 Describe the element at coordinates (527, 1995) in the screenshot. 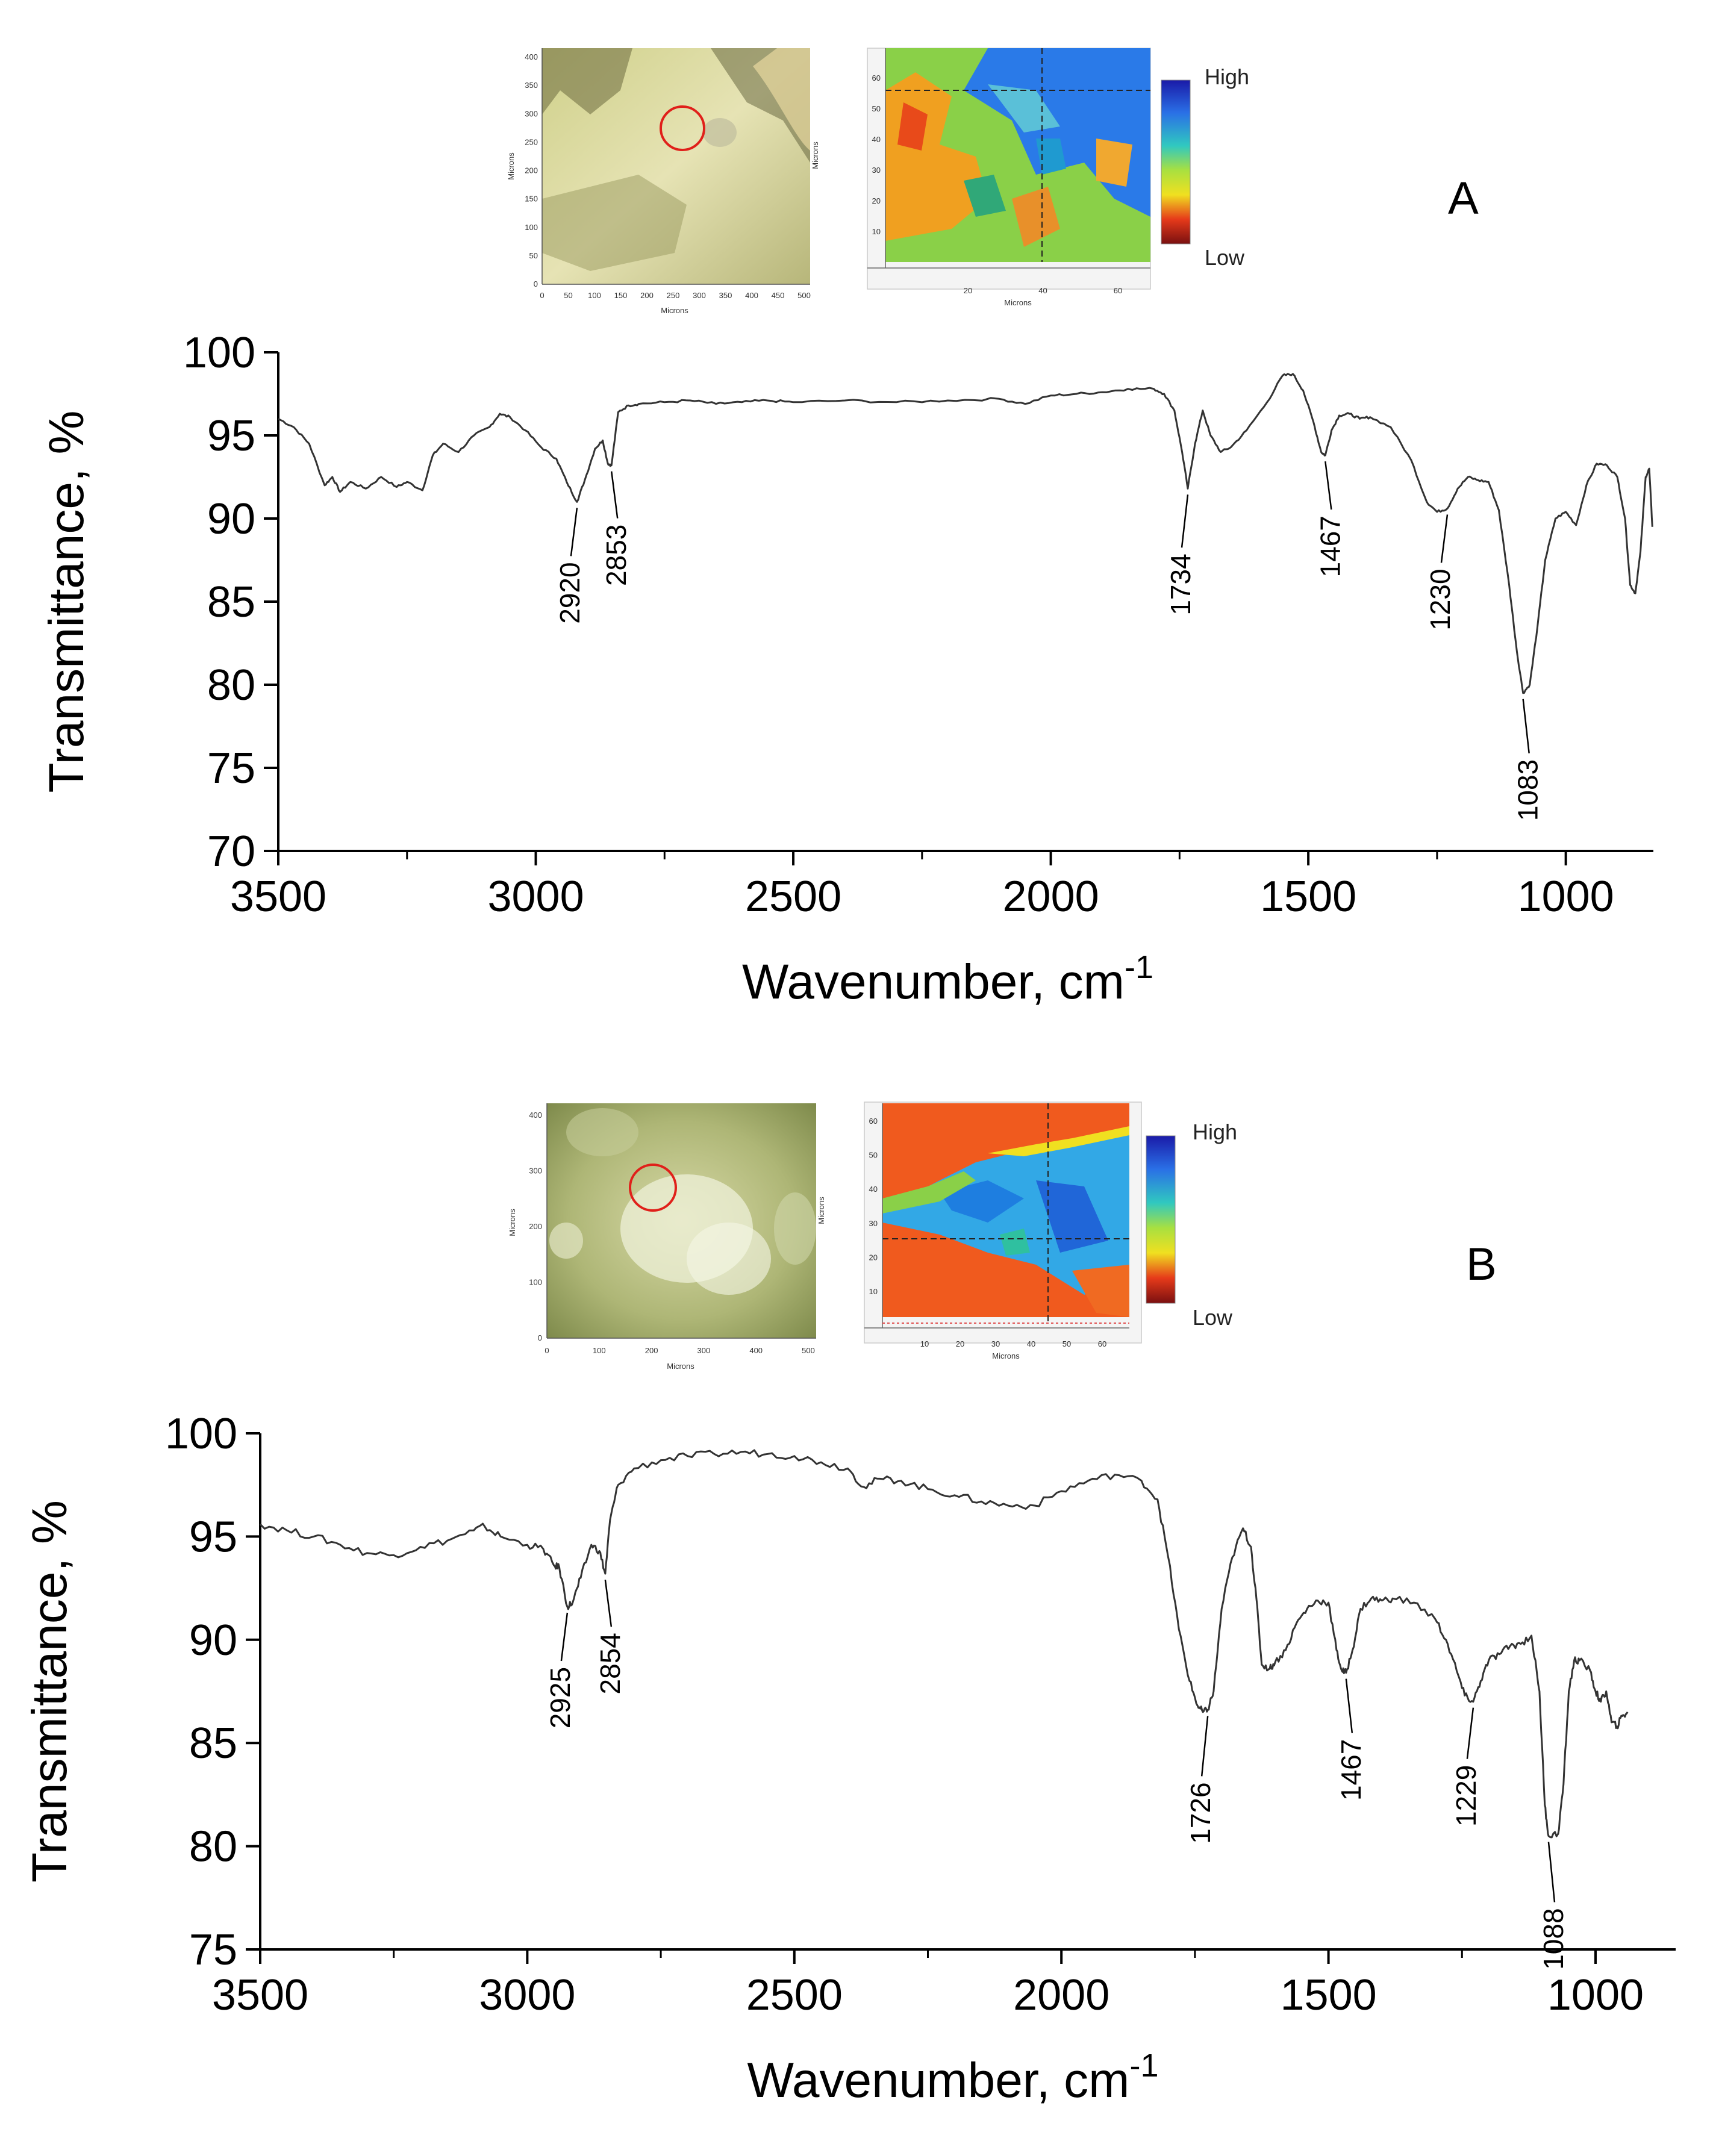

I see `x-tick-label: 3000` at that location.